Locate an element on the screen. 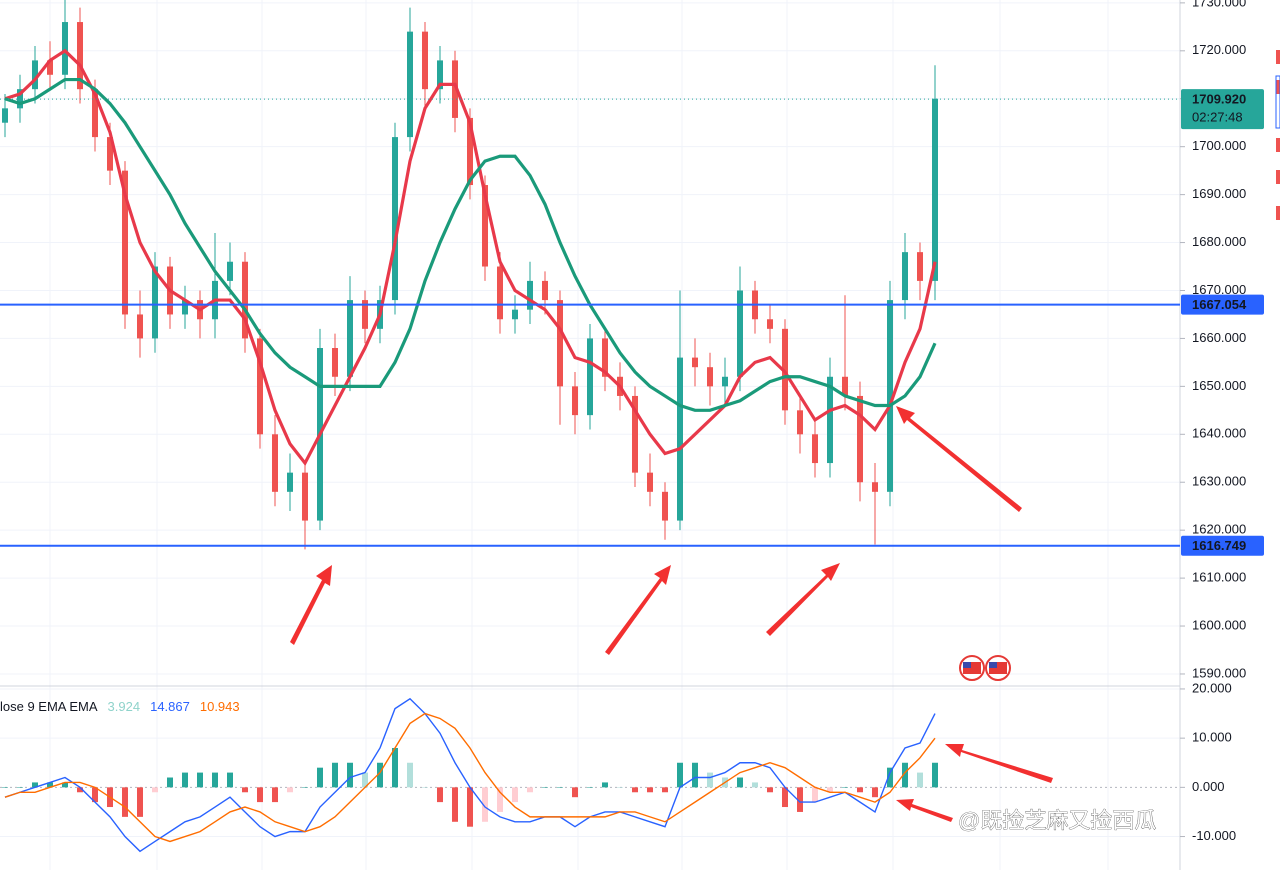 The image size is (1280, 870). indicator-legend: lose 9 EMA EMA 3.924 14.867 10.943 is located at coordinates (120, 706).